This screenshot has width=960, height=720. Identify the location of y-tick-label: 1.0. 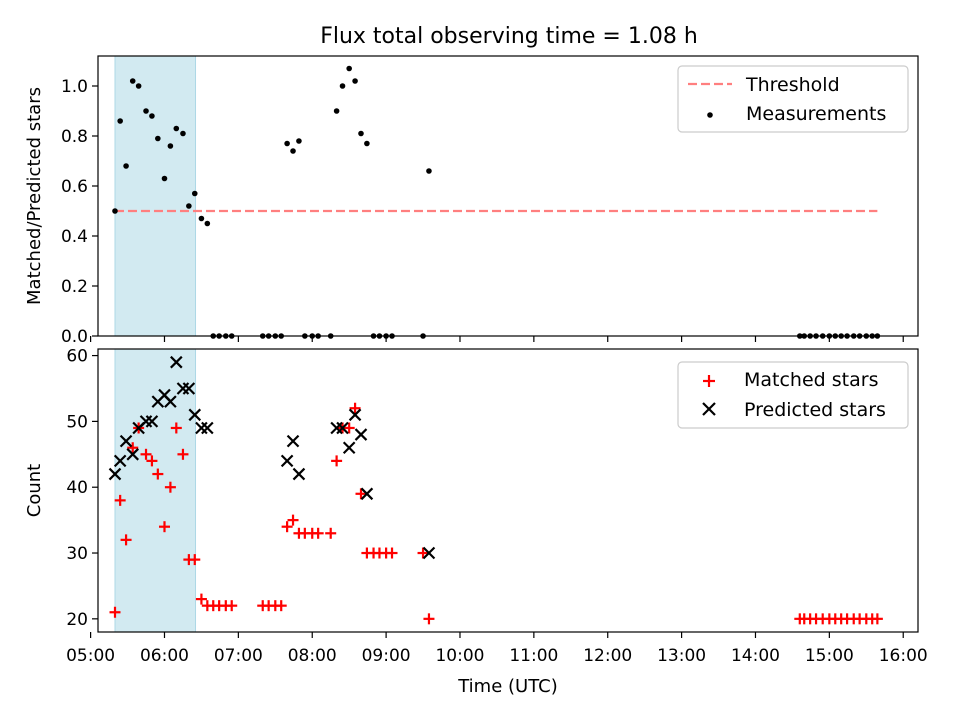
(74, 87).